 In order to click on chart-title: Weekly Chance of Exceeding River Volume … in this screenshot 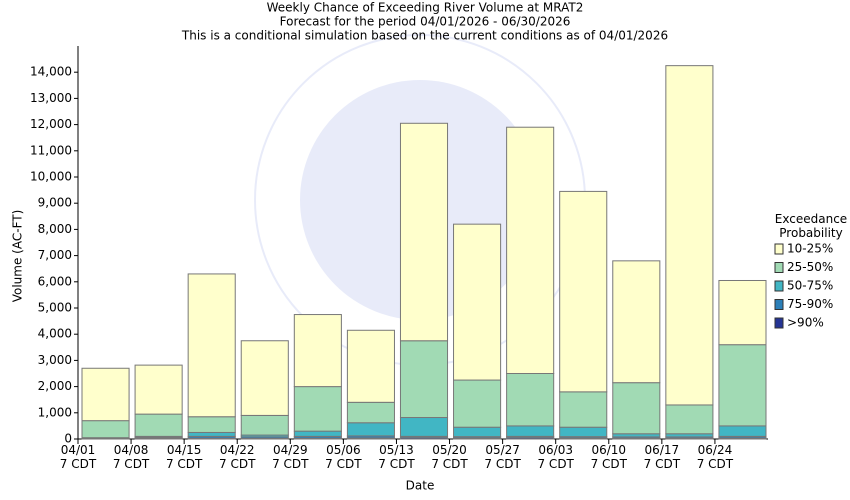, I will do `click(425, 8)`.